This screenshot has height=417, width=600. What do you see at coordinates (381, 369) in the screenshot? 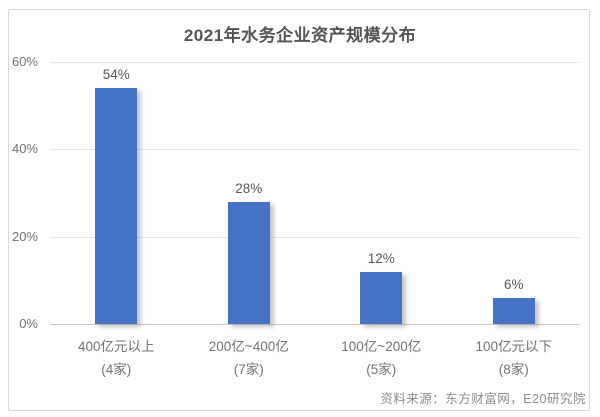
I see `x-category-sublabel: (5家)` at bounding box center [381, 369].